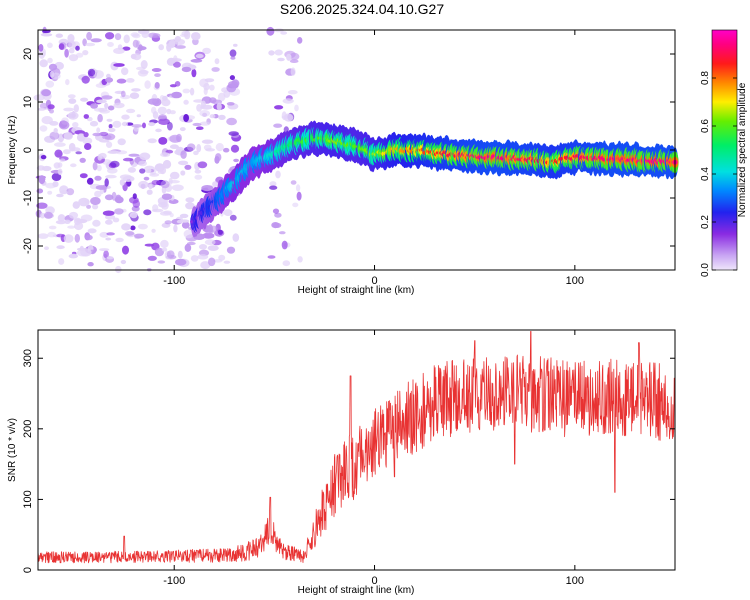 Image resolution: width=750 pixels, height=600 pixels. I want to click on colorbar-tick-label: 0.8, so click(705, 78).